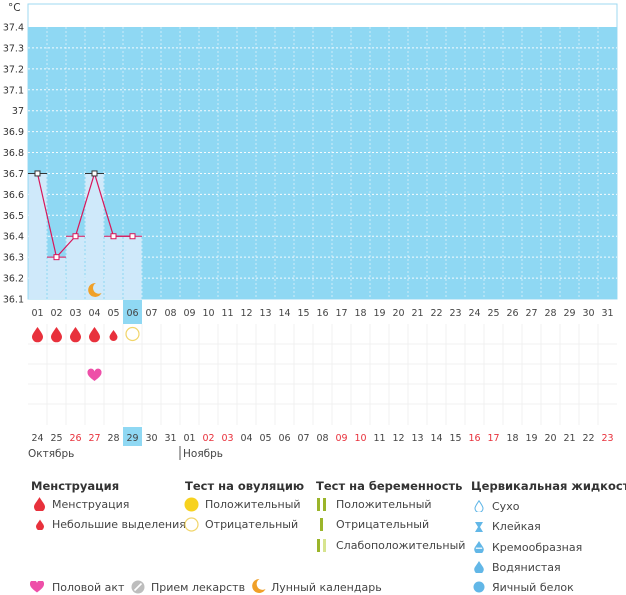  What do you see at coordinates (321, 545) in the screenshot?
I see `pregnancy-faint-icon` at bounding box center [321, 545].